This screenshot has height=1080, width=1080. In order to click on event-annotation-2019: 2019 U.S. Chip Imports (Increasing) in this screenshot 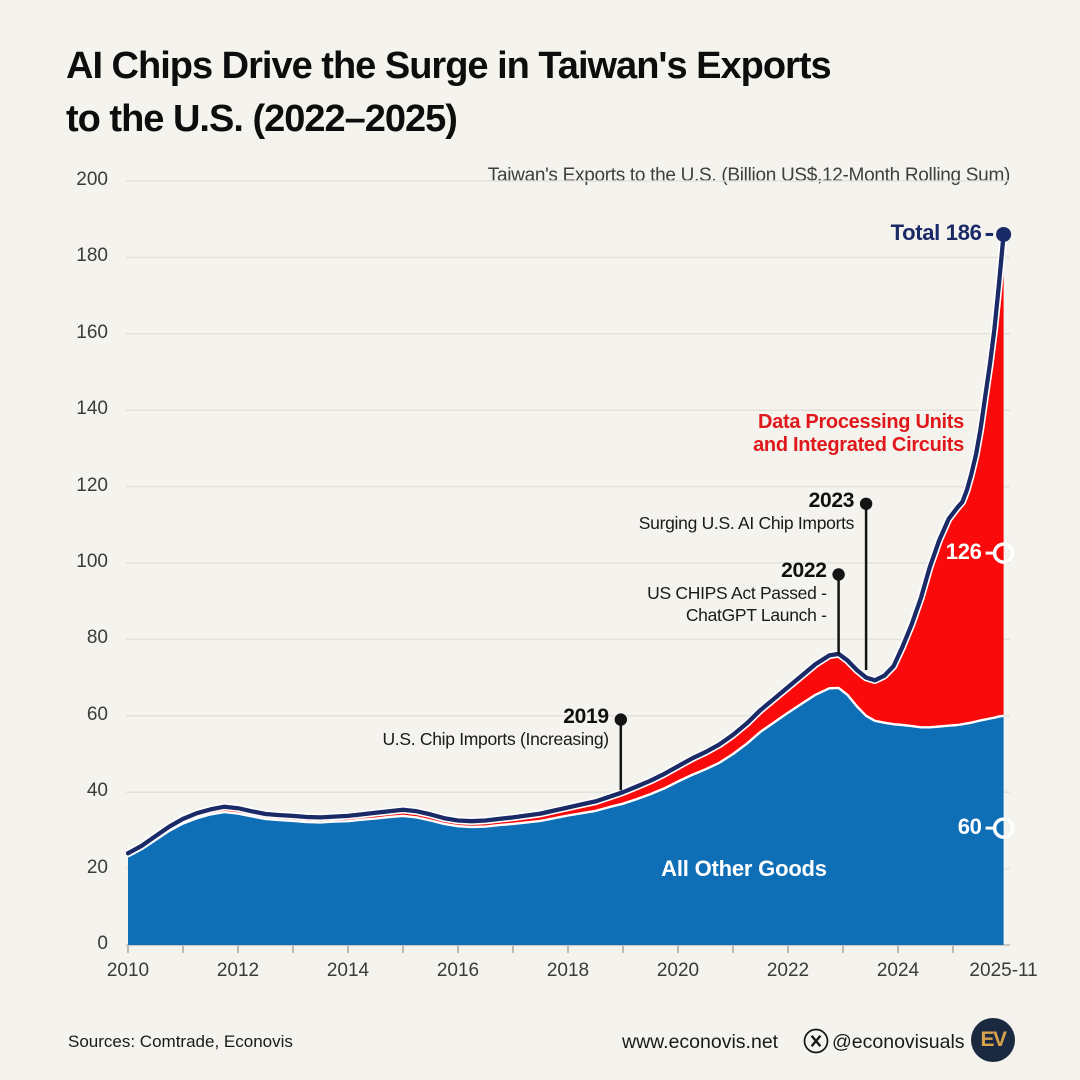, I will do `click(495, 727)`.